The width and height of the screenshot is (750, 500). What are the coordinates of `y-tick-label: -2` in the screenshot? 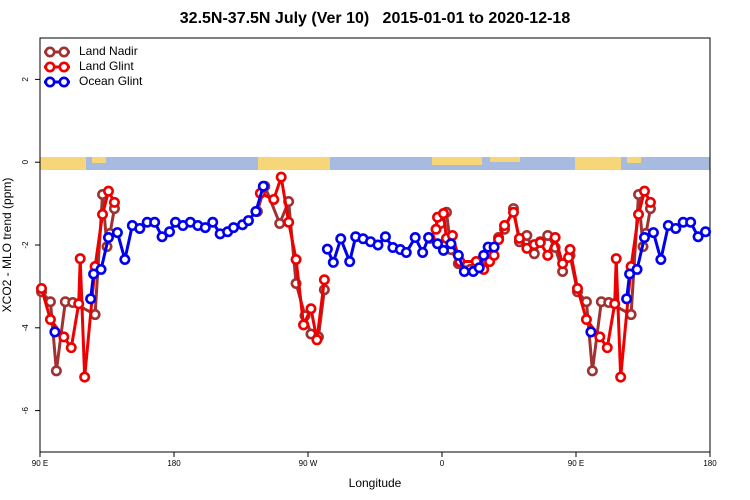 It's located at (25, 245).